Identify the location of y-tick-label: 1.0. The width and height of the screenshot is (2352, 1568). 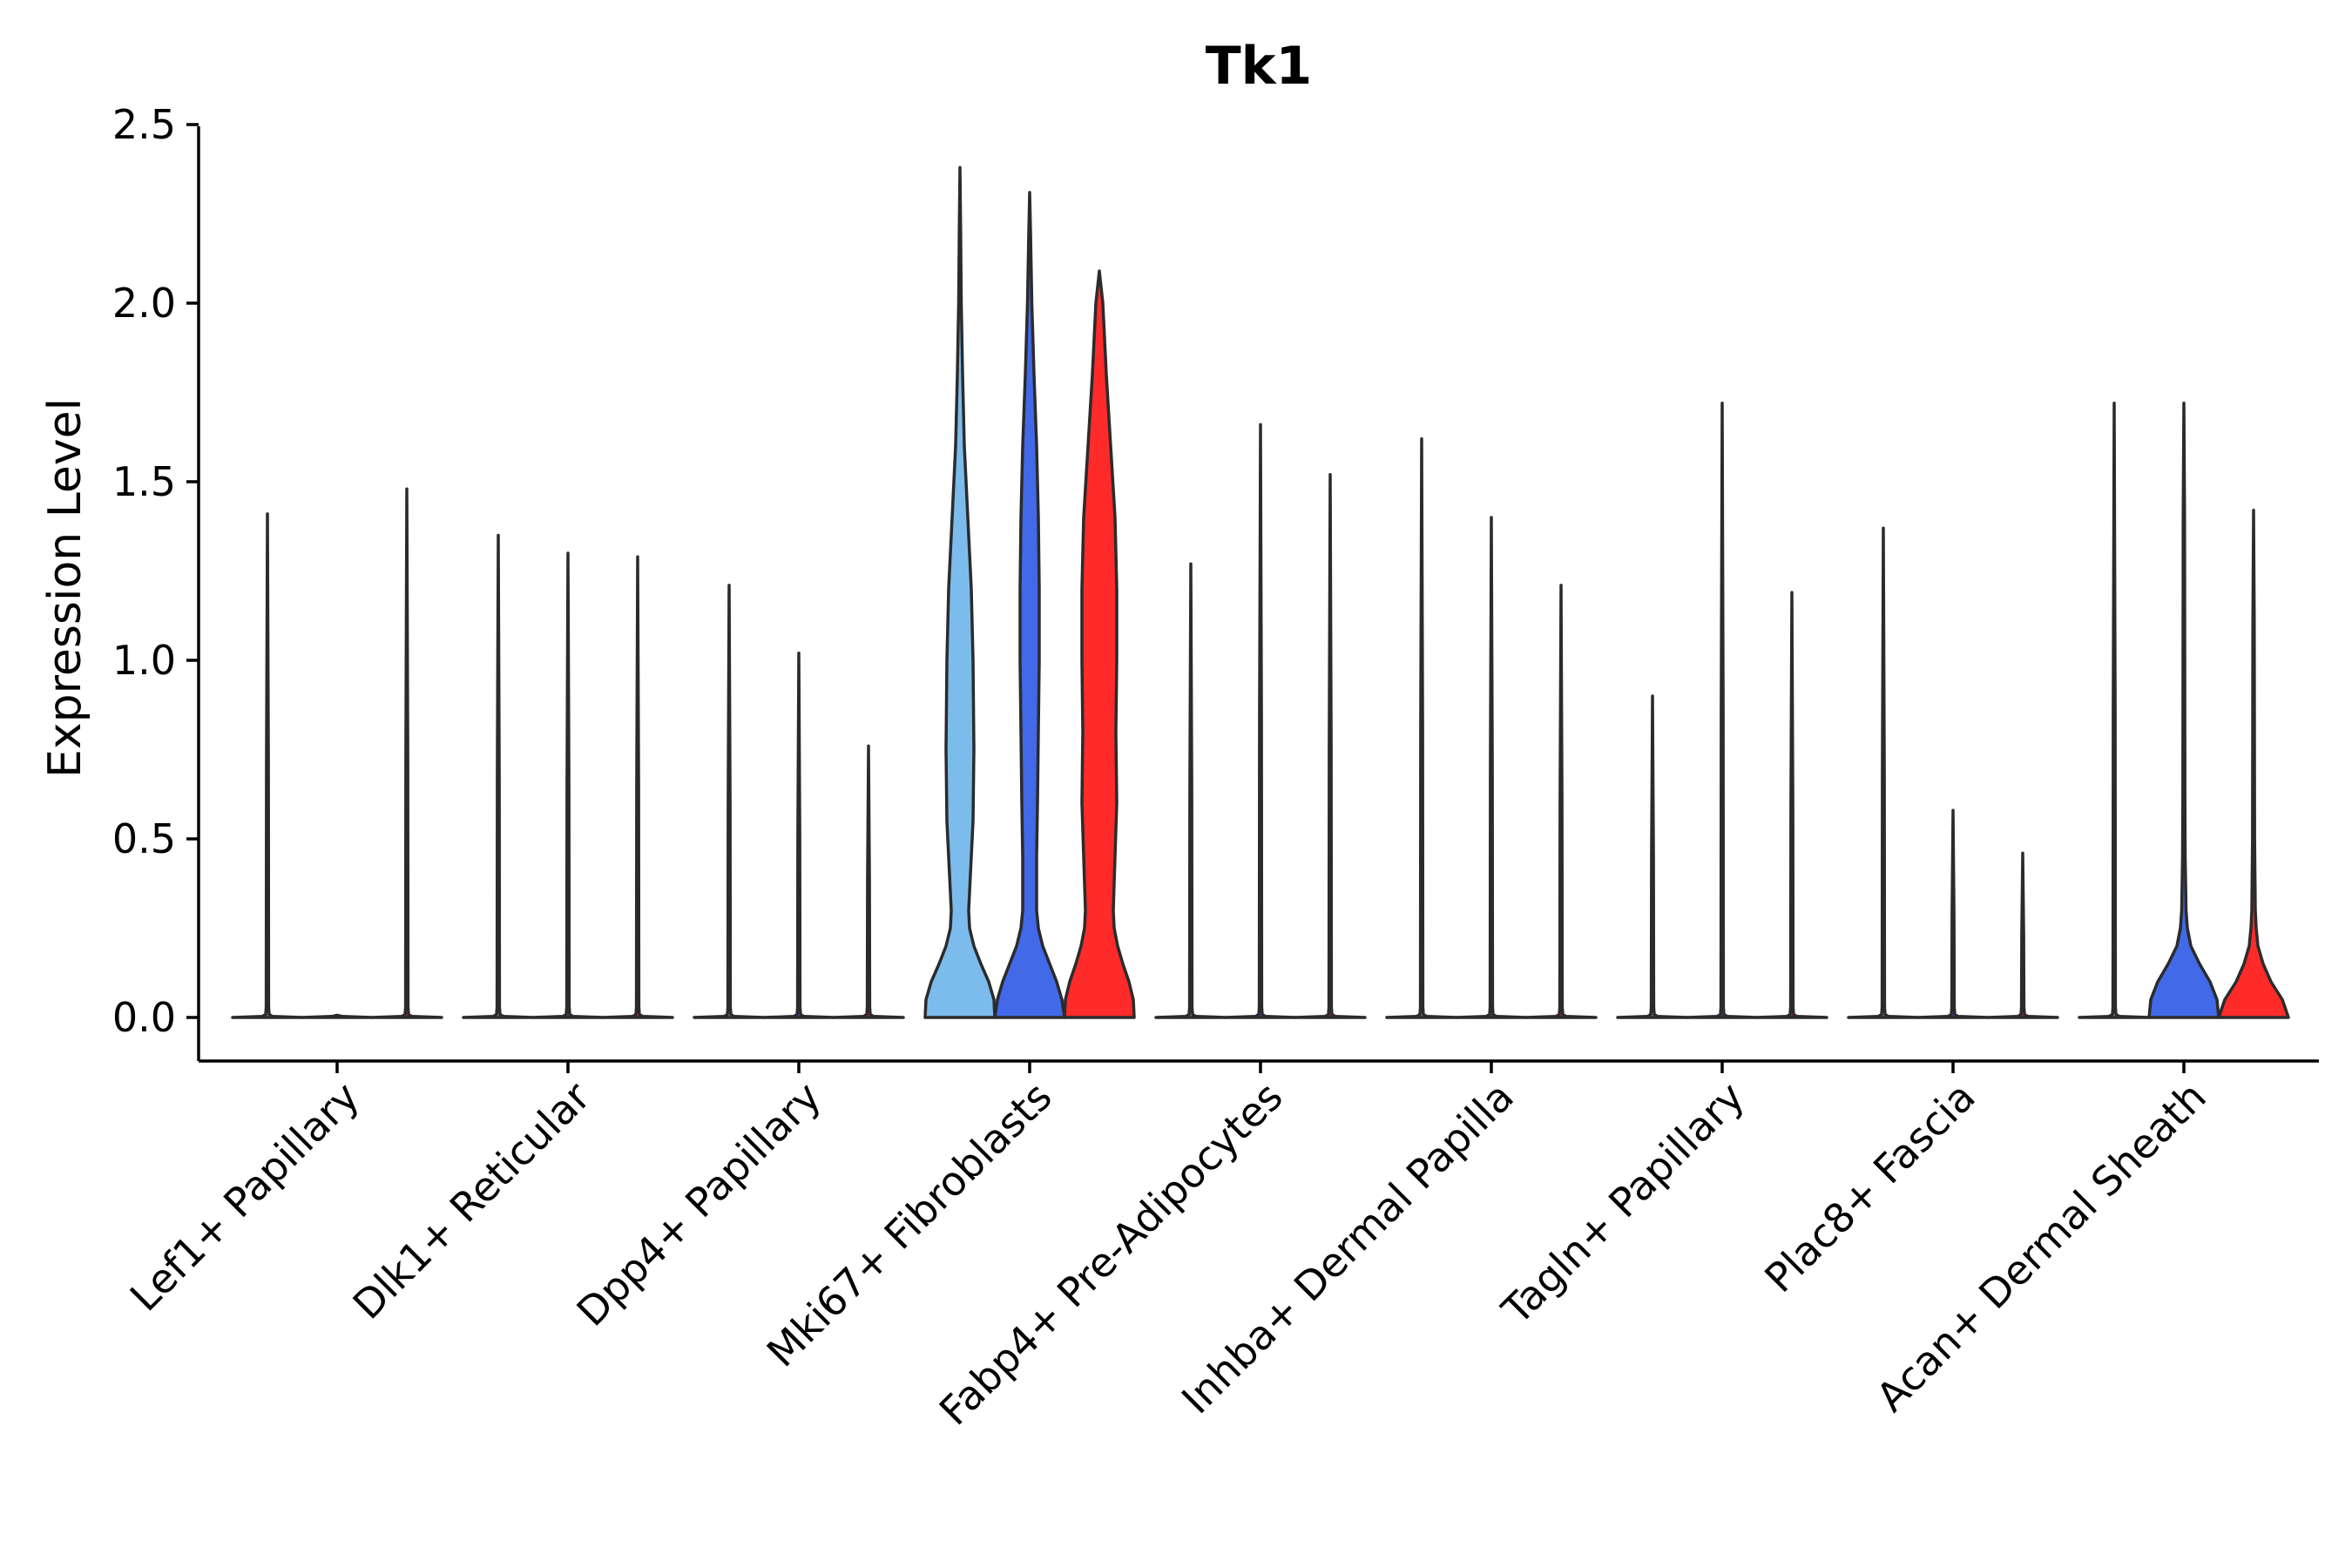
(144, 660).